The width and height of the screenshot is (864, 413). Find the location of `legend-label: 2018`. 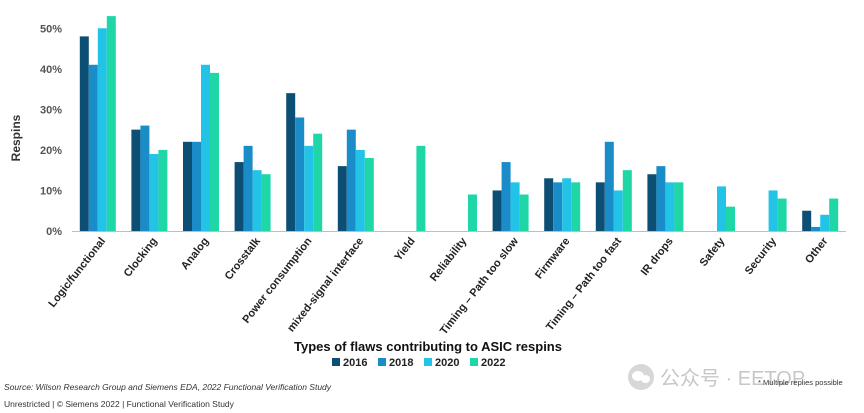

legend-label: 2018 is located at coordinates (401, 363).